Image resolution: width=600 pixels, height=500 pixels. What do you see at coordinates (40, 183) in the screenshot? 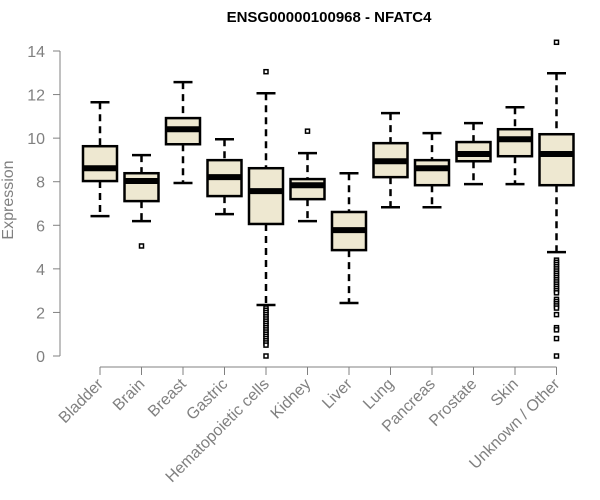
I see `y-tick-label: 8` at bounding box center [40, 183].